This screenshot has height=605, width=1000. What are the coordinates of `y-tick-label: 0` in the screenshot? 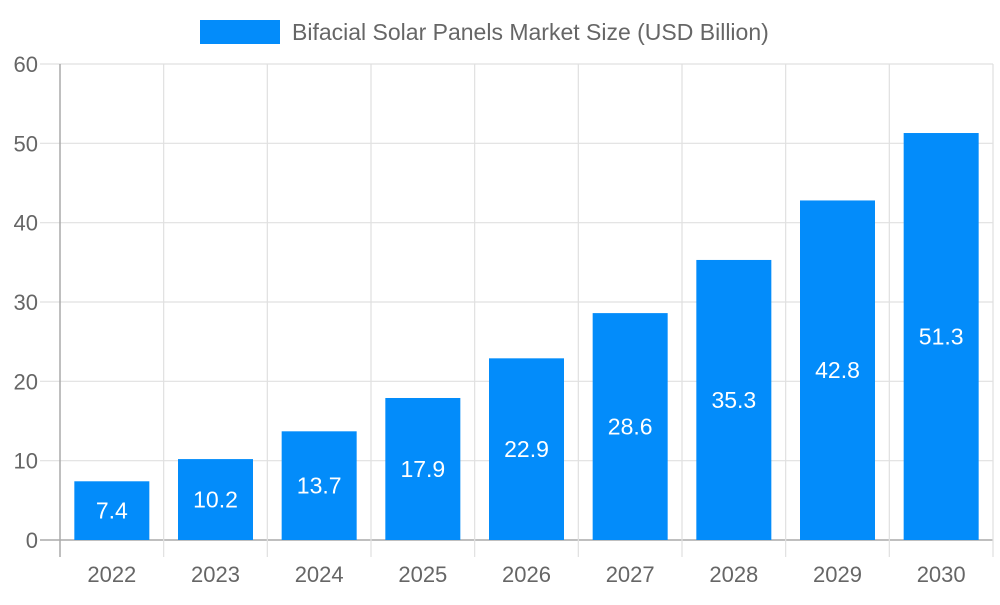 It's located at (32, 540).